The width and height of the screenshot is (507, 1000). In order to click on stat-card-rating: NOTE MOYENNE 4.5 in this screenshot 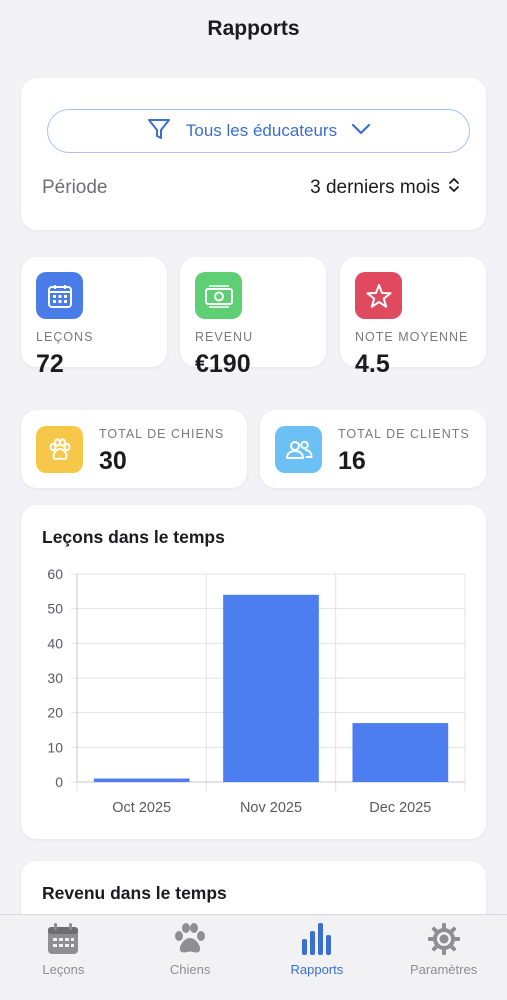, I will do `click(413, 317)`.